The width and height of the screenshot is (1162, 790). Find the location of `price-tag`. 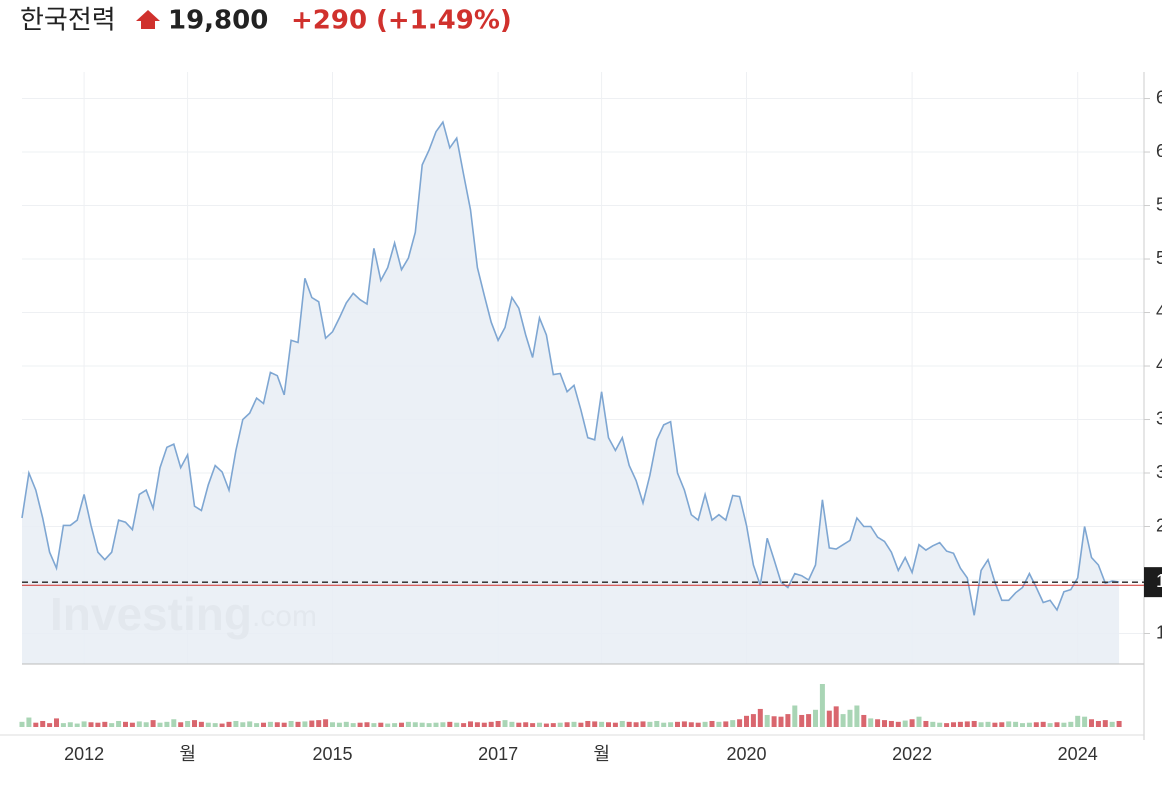

price-tag is located at coordinates (1153, 582).